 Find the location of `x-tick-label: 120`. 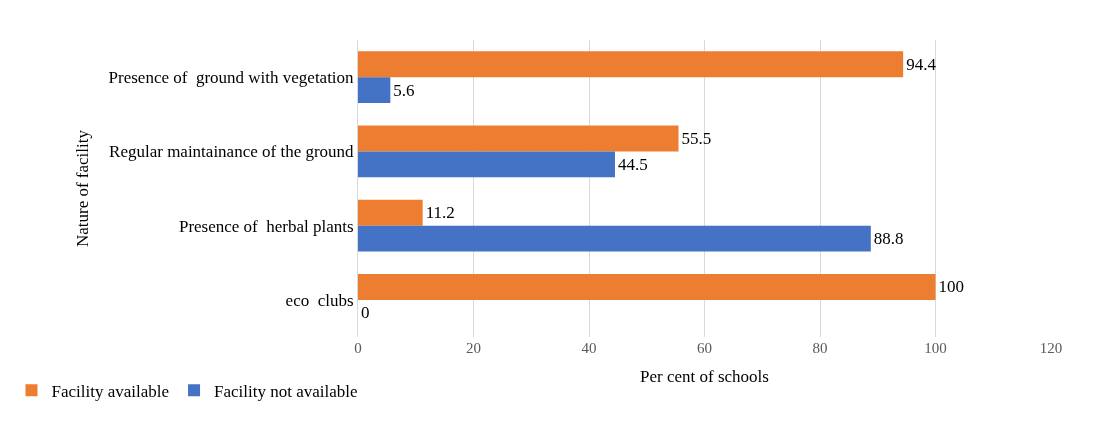

x-tick-label: 120 is located at coordinates (1051, 348).